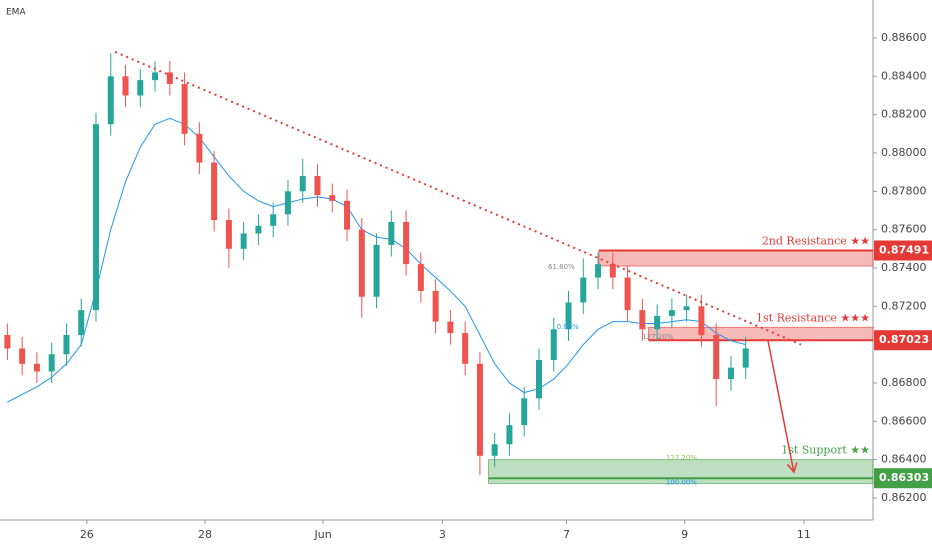 The width and height of the screenshot is (932, 550). Describe the element at coordinates (322, 534) in the screenshot. I see `x-tick-label: Jun` at that location.